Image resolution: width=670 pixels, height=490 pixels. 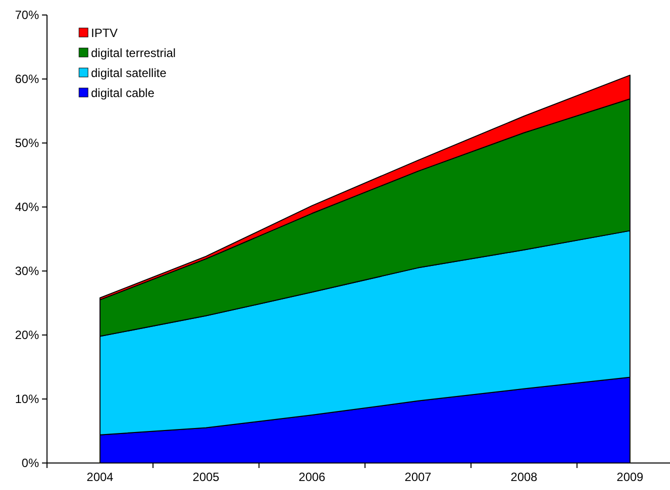 What do you see at coordinates (27, 335) in the screenshot?
I see `y-tick-label: 20%` at bounding box center [27, 335].